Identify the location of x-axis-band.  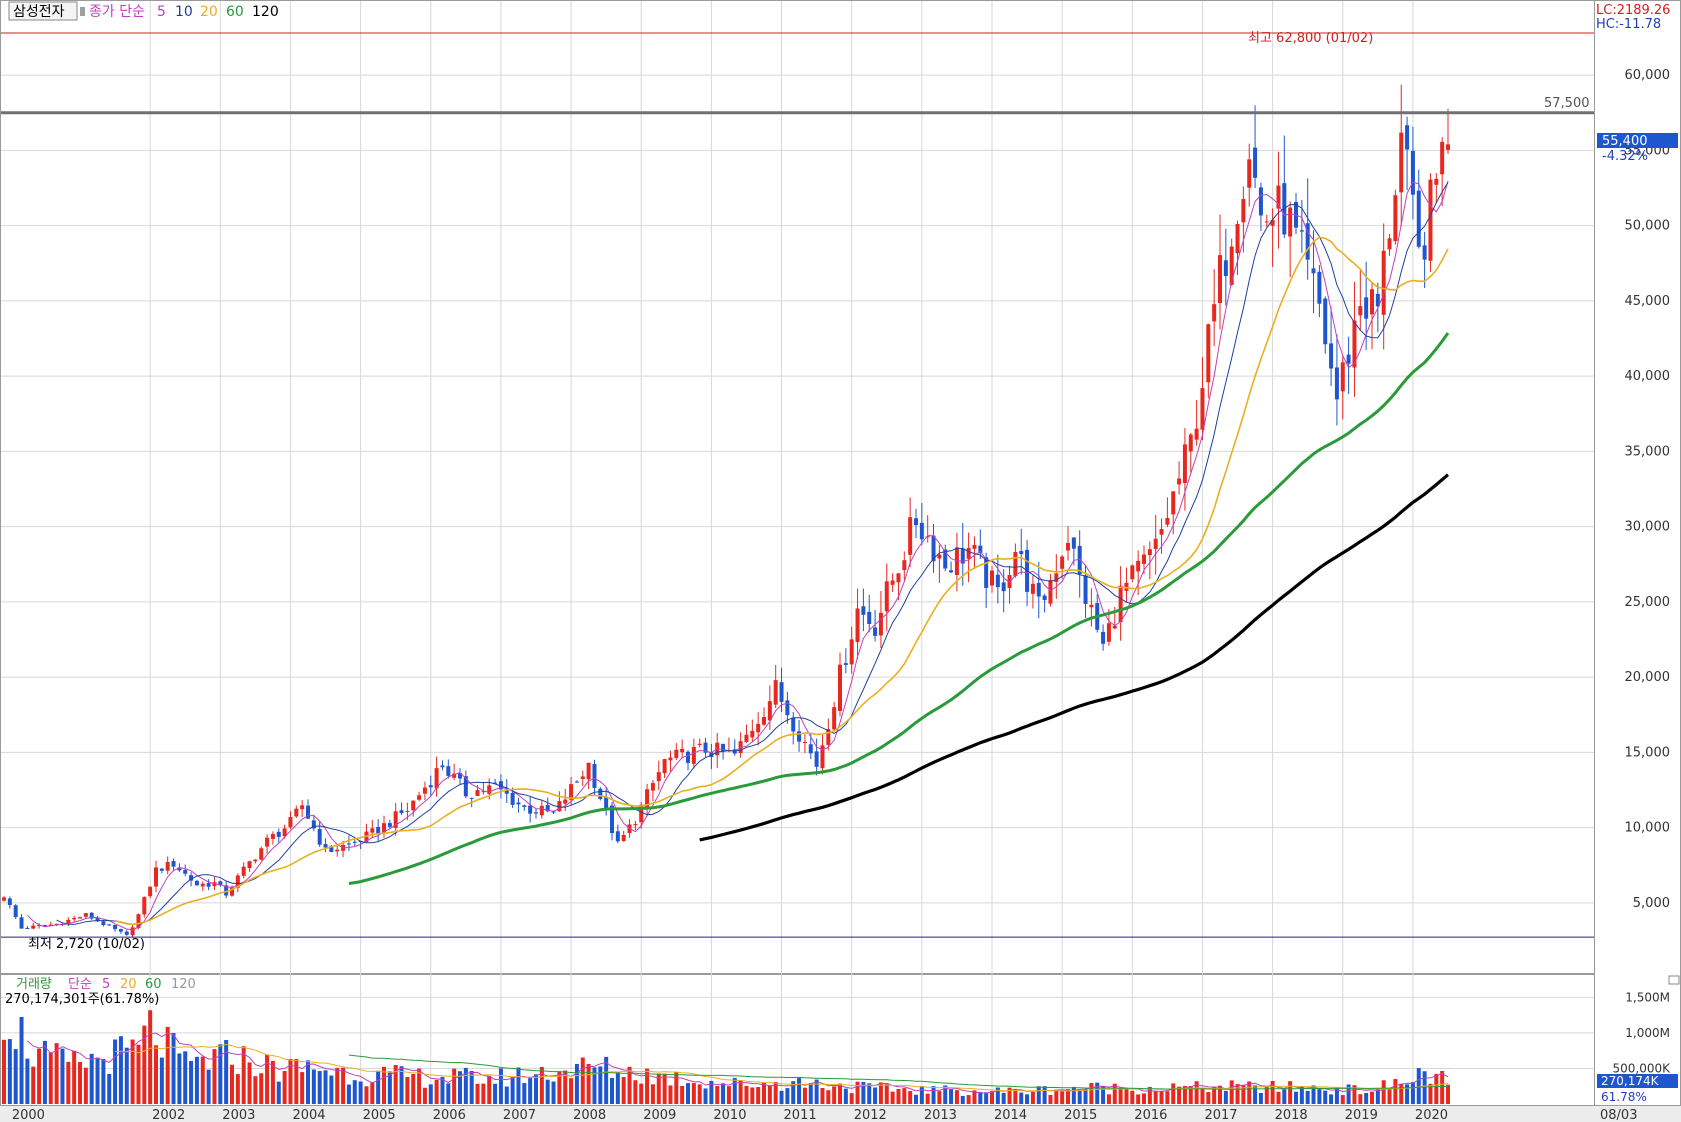
(840, 1114).